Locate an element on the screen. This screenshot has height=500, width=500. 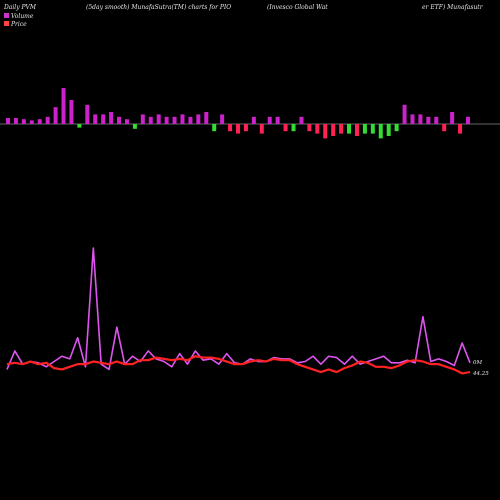
legend-volume-swatch is located at coordinates (6, 15).